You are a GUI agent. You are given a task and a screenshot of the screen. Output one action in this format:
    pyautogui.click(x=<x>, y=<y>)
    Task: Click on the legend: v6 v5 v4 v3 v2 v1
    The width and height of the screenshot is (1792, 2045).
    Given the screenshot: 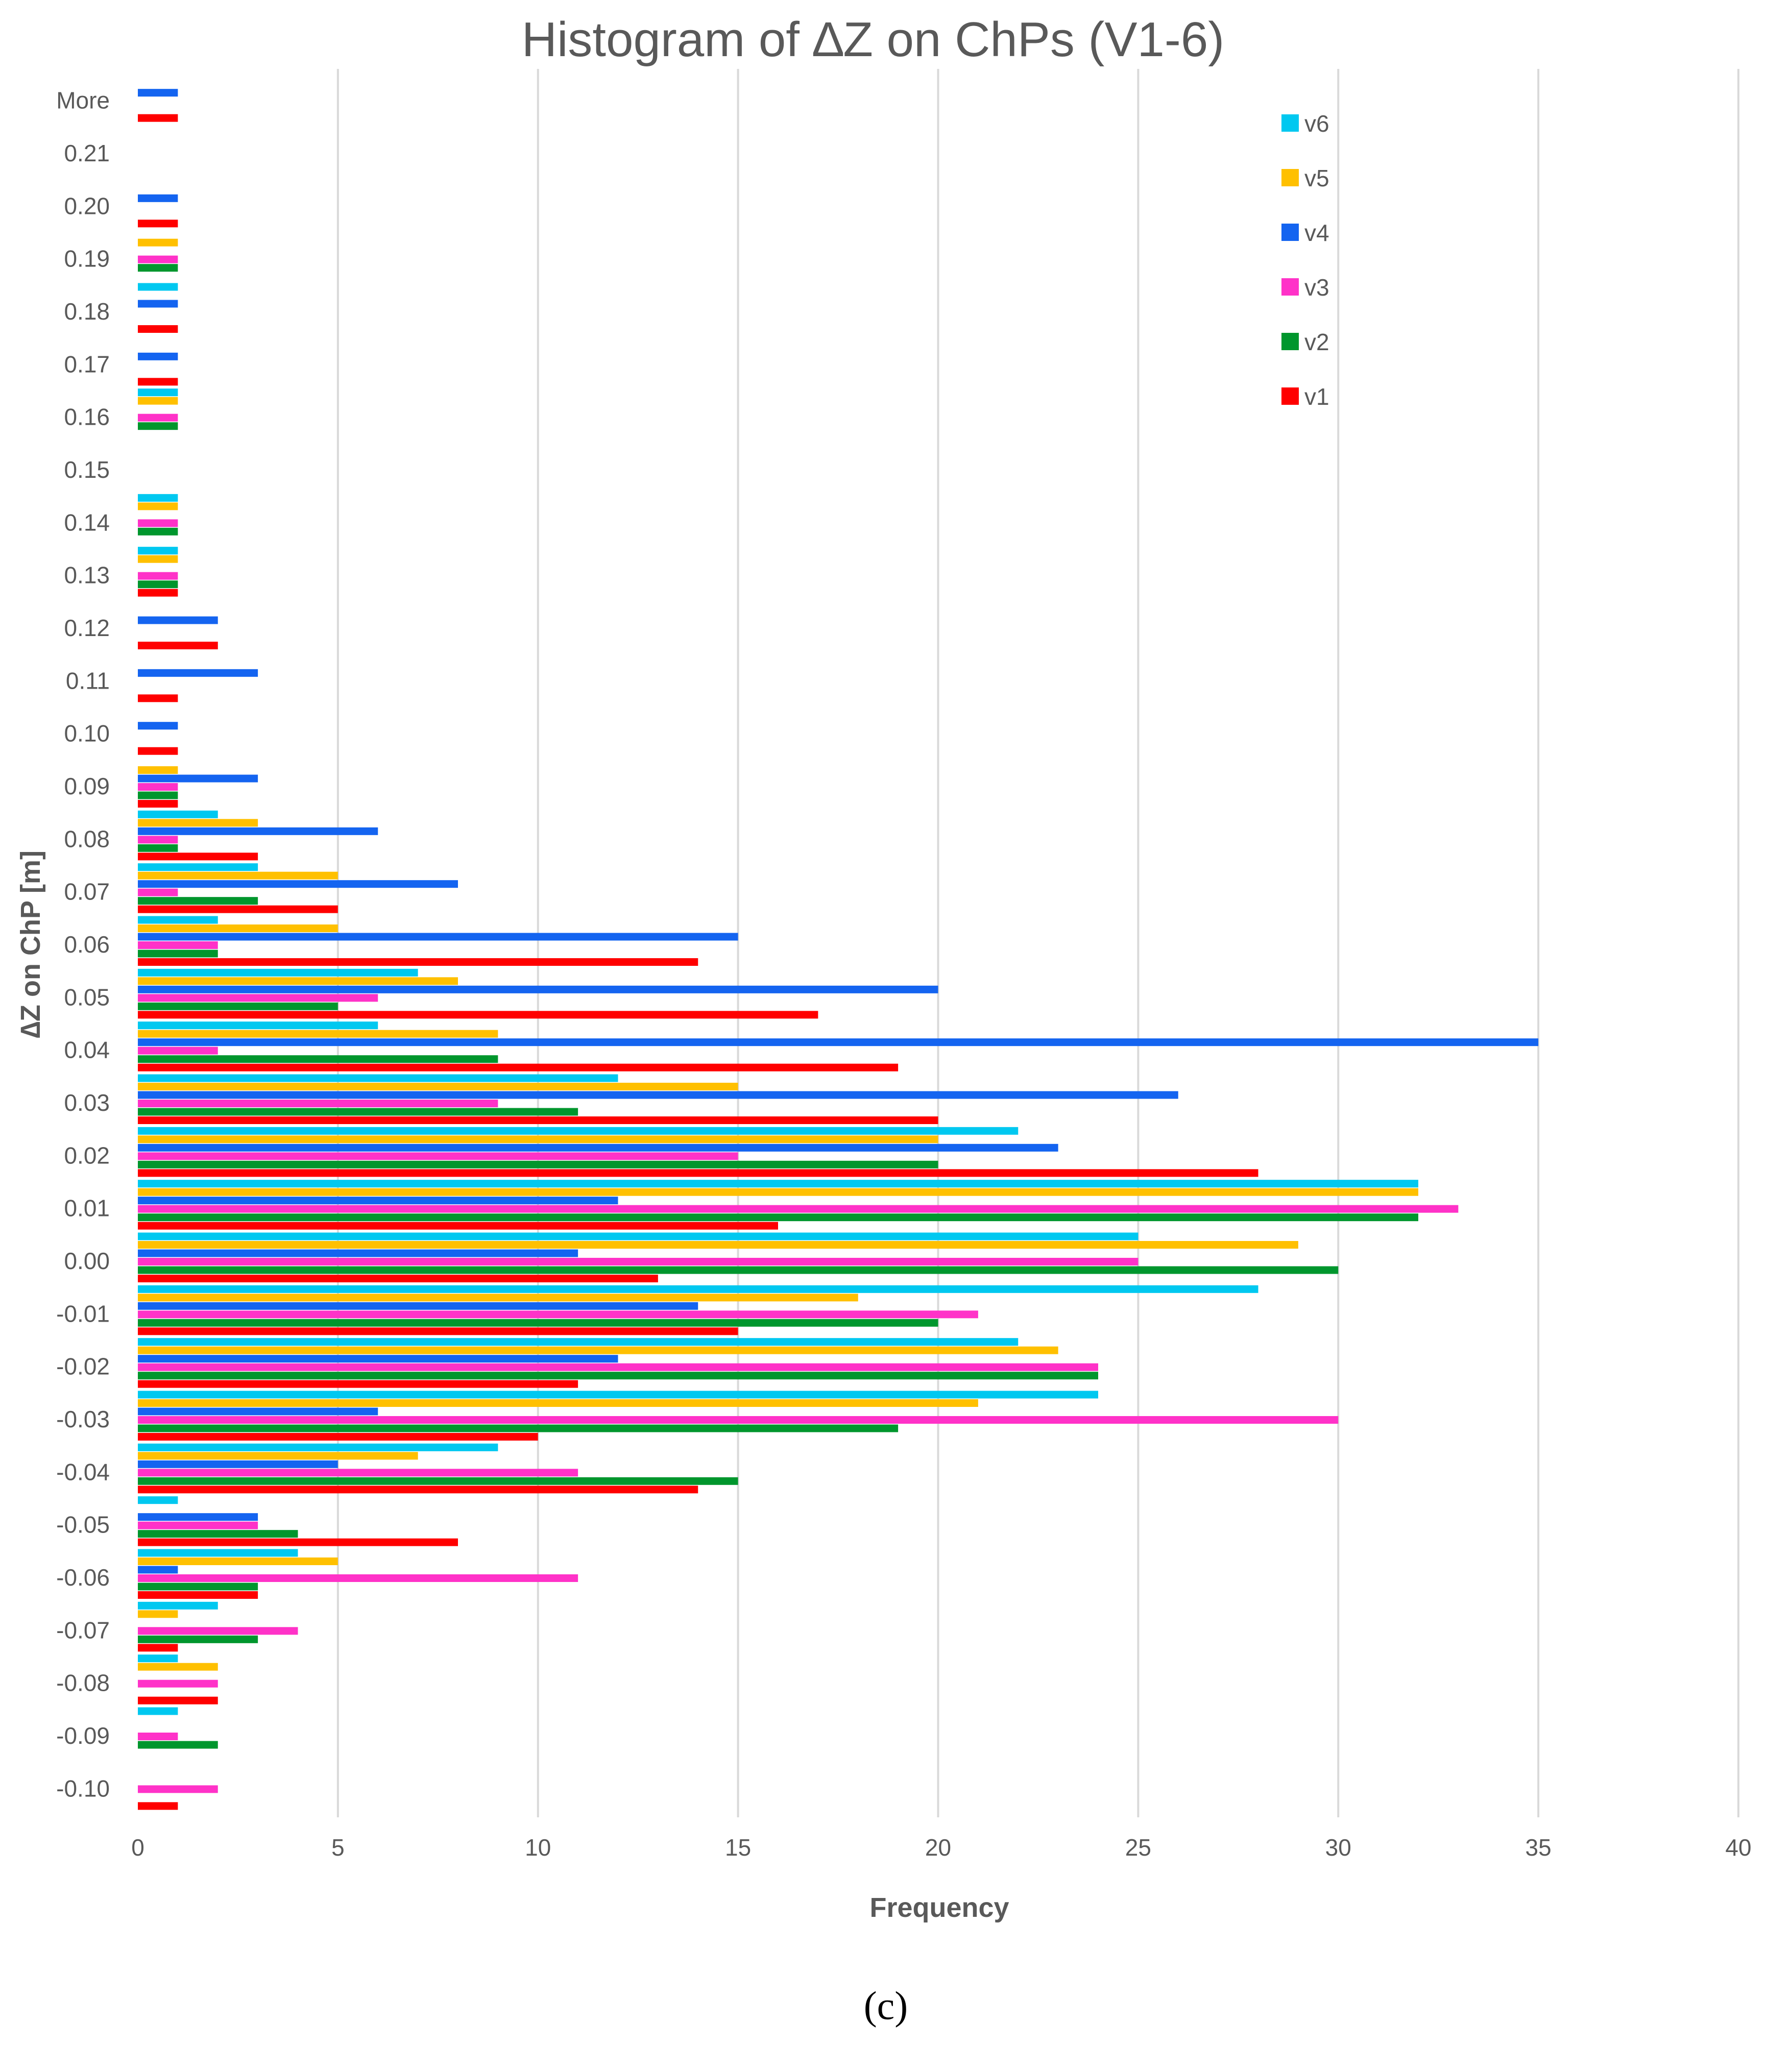 What is the action you would take?
    pyautogui.click(x=1305, y=260)
    